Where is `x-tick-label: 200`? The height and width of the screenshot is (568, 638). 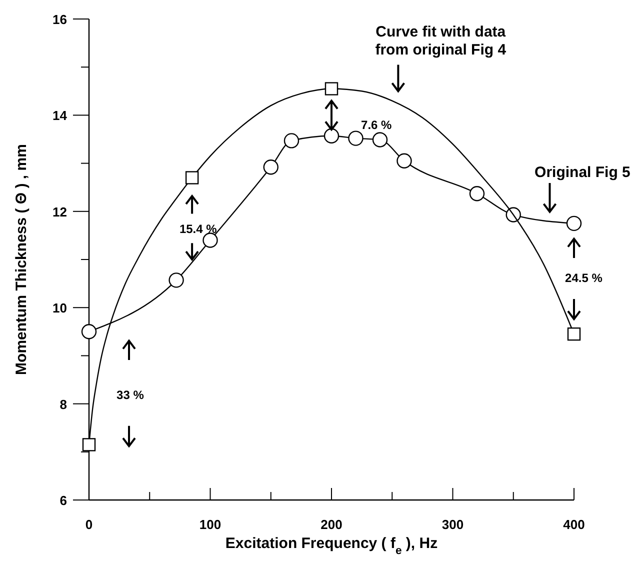
x-tick-label: 200 is located at coordinates (331, 524).